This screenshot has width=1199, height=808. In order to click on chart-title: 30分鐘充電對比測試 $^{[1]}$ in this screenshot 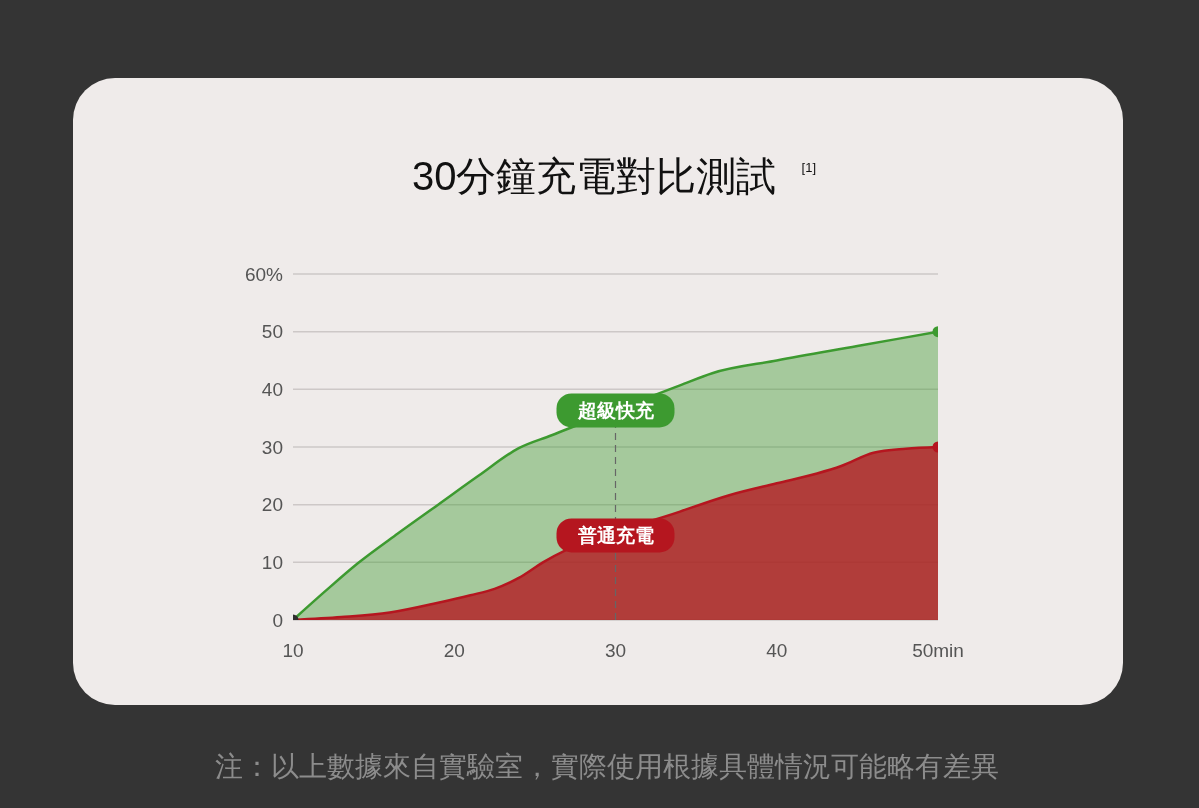, I will do `click(614, 176)`.